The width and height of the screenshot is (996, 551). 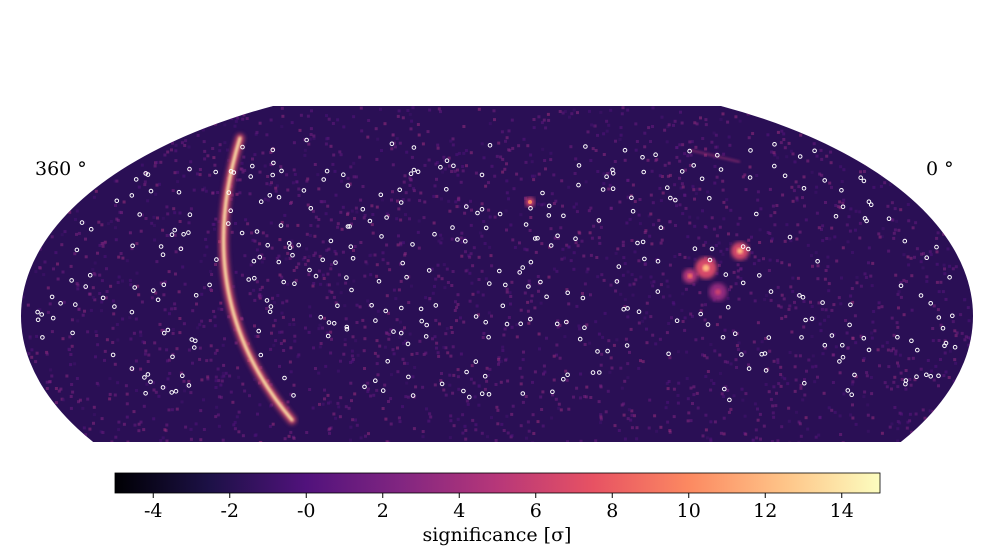 What do you see at coordinates (383, 511) in the screenshot?
I see `colorbar-tick-label: 2` at bounding box center [383, 511].